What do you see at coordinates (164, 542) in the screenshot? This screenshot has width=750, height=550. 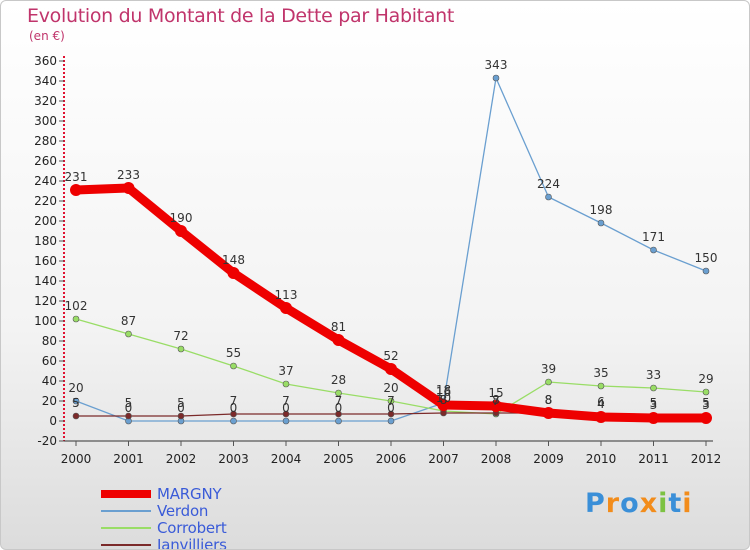 I see `legend-item-janvilliers: Janvilliers` at bounding box center [164, 542].